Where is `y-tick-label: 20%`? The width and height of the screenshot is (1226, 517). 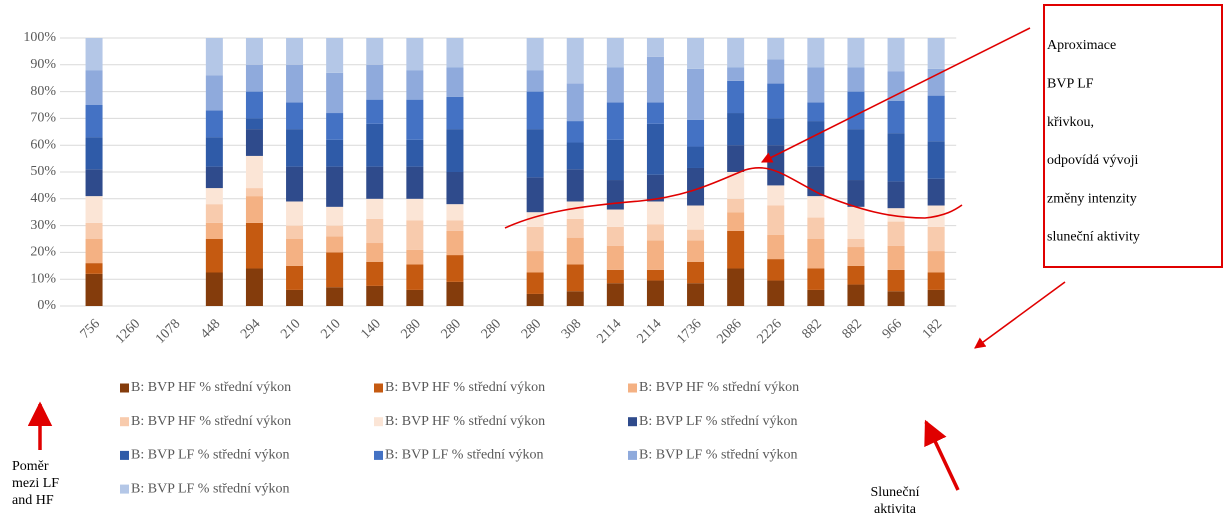 y-tick-label: 20% is located at coordinates (43, 252).